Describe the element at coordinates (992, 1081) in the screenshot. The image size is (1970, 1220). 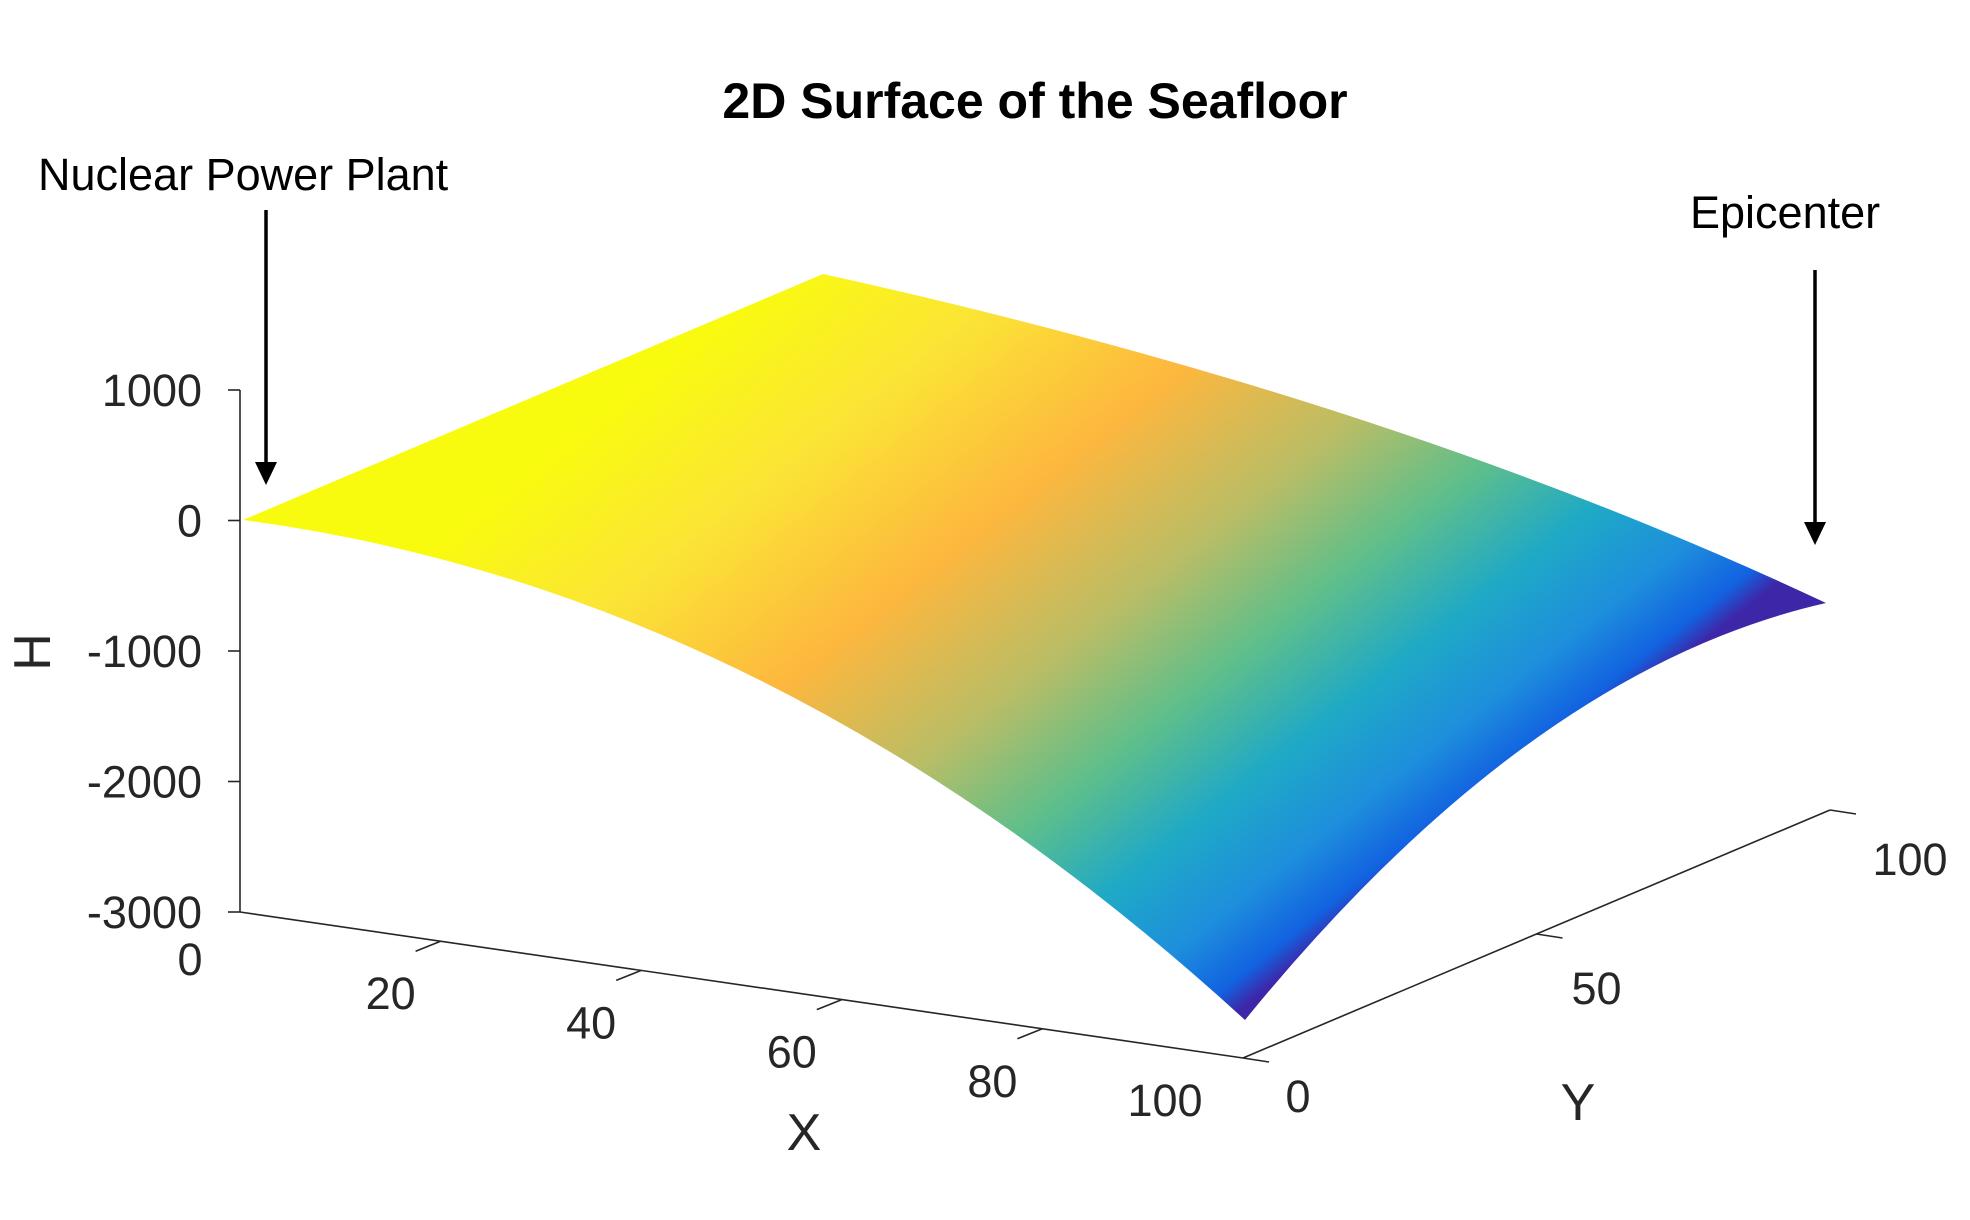
I see `x-tick-label: 80` at that location.